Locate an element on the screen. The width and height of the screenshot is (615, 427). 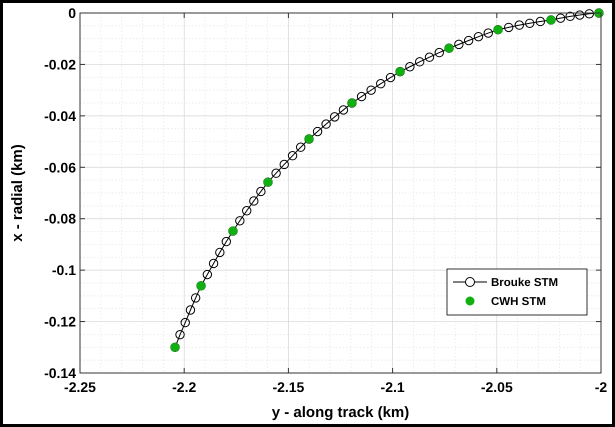
legend-label: CWH STM is located at coordinates (518, 302).